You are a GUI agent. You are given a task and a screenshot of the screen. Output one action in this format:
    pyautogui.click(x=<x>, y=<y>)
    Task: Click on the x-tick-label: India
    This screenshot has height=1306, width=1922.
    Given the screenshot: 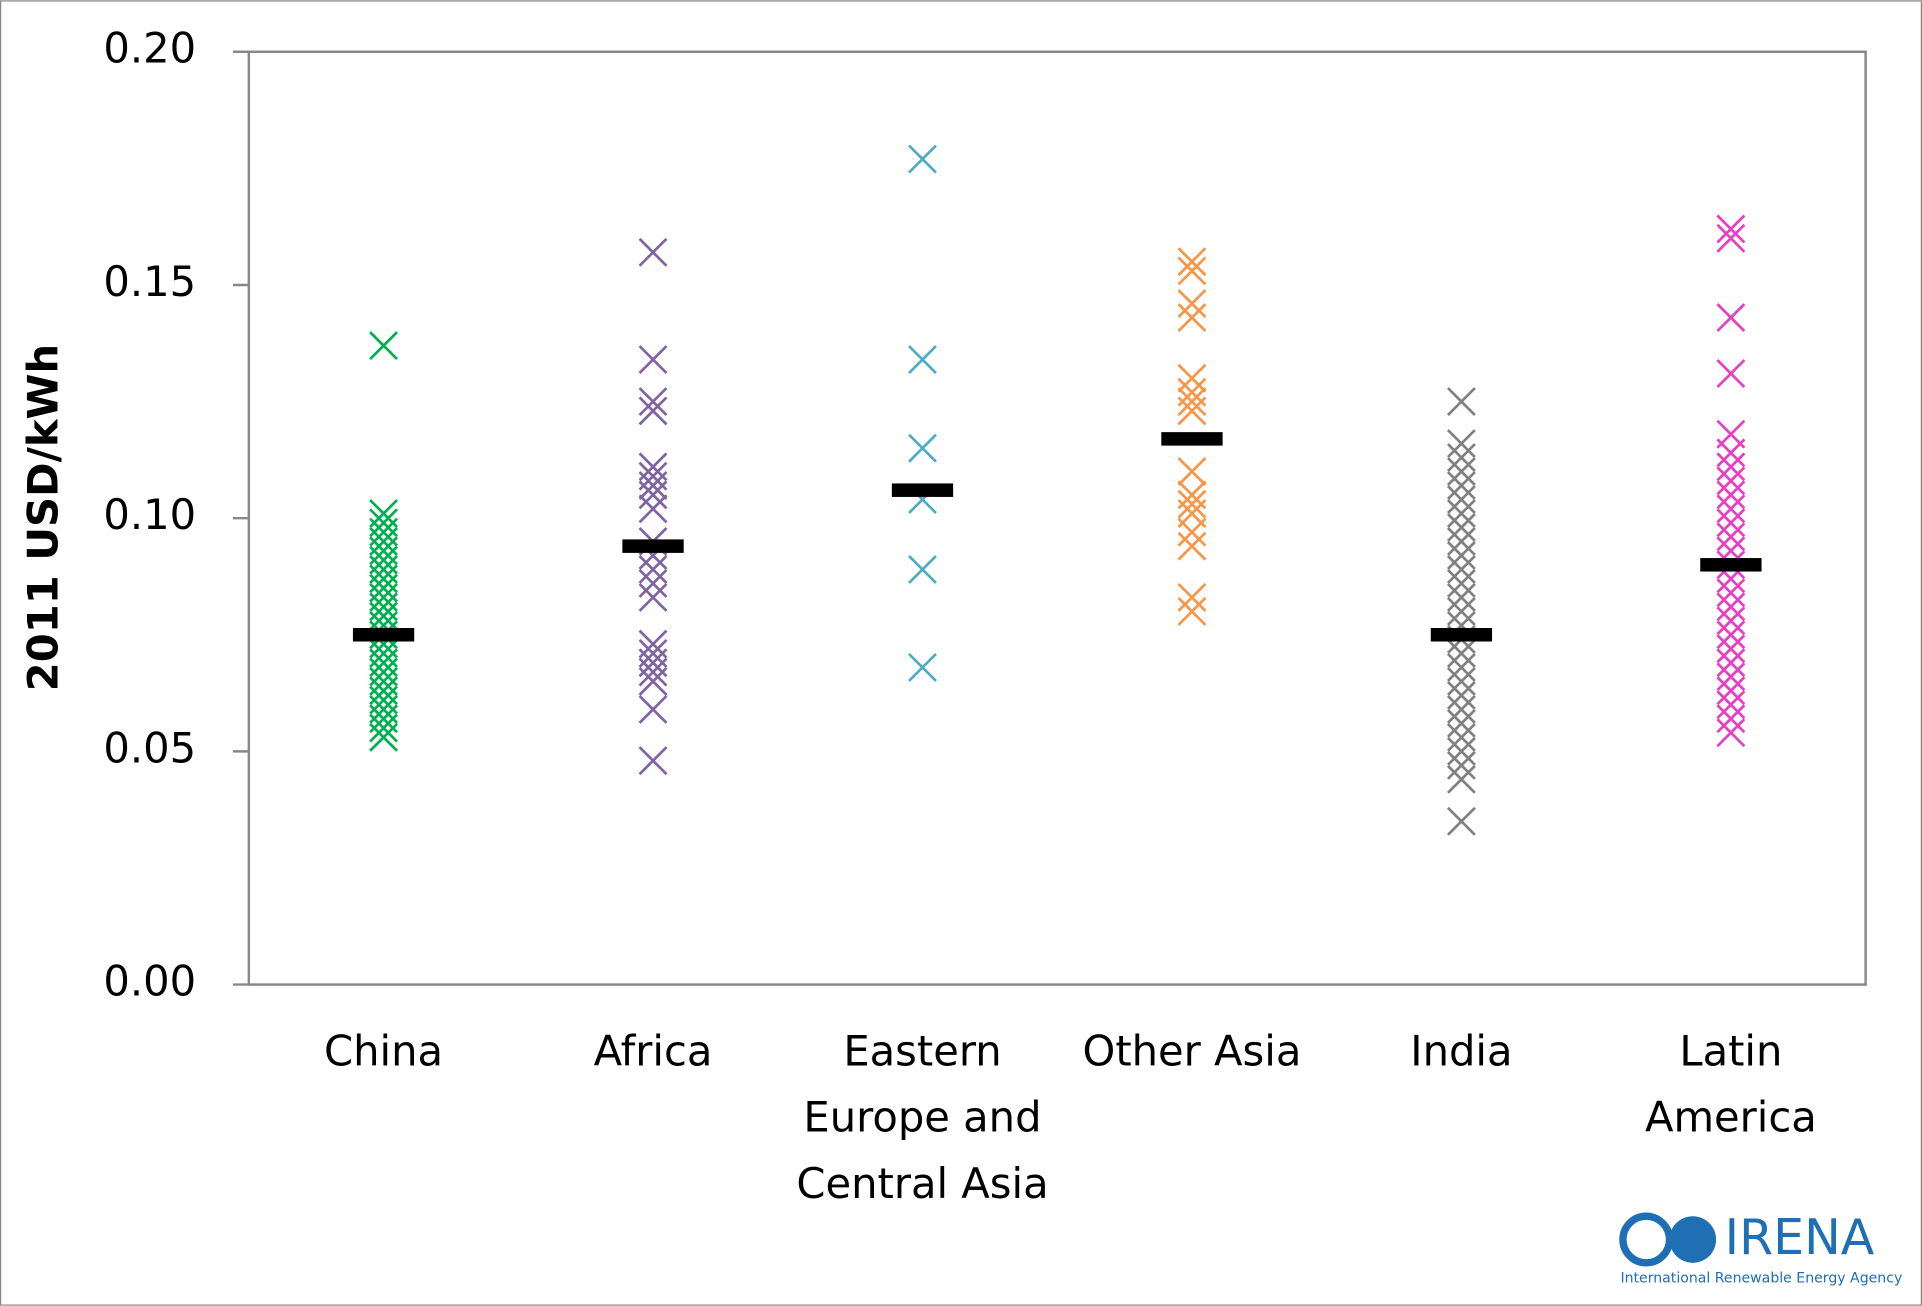 What is the action you would take?
    pyautogui.click(x=1461, y=1050)
    